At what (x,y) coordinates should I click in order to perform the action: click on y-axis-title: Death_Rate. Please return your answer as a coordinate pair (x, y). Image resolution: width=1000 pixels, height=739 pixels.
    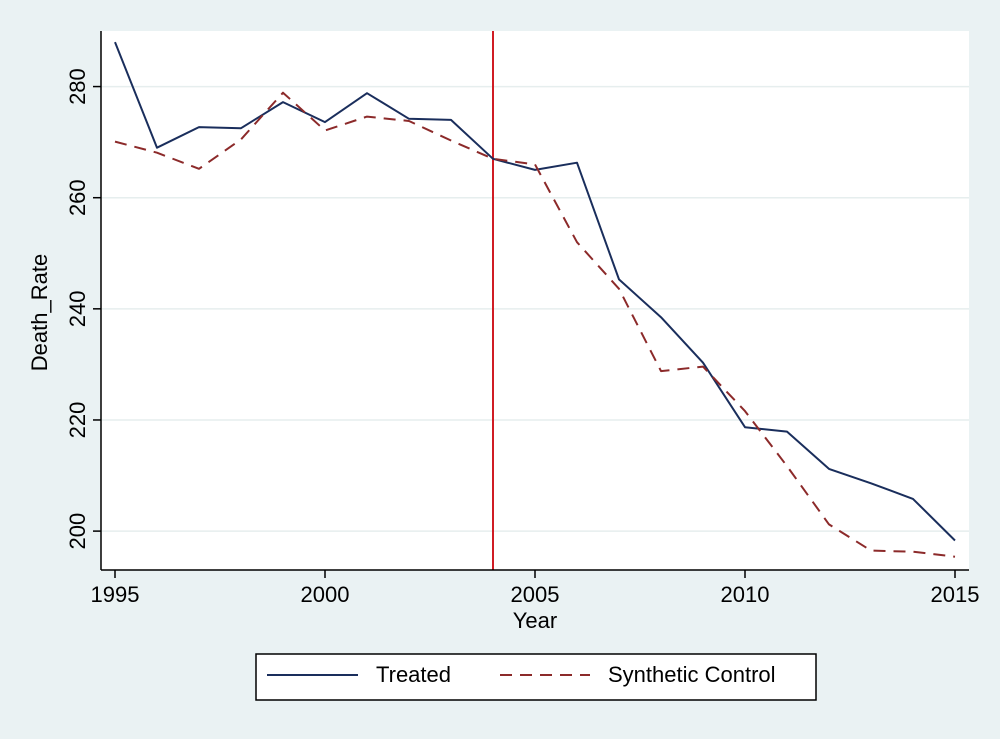
    Looking at the image, I should click on (39, 312).